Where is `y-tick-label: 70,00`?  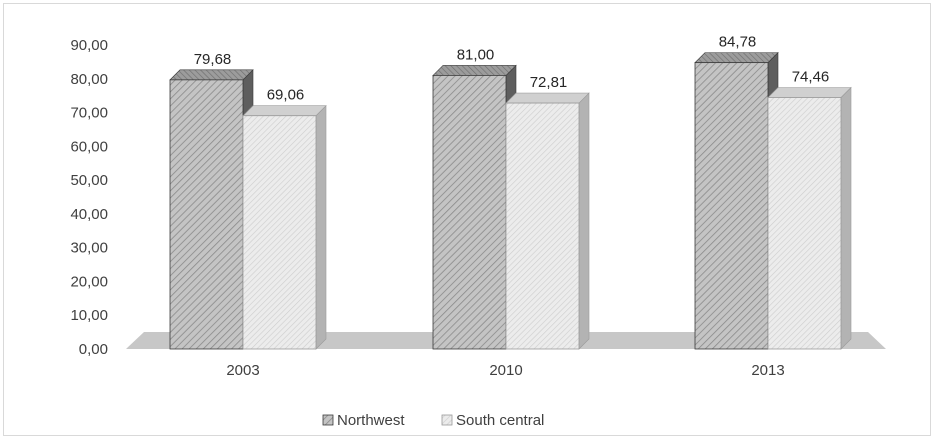 y-tick-label: 70,00 is located at coordinates (89, 113).